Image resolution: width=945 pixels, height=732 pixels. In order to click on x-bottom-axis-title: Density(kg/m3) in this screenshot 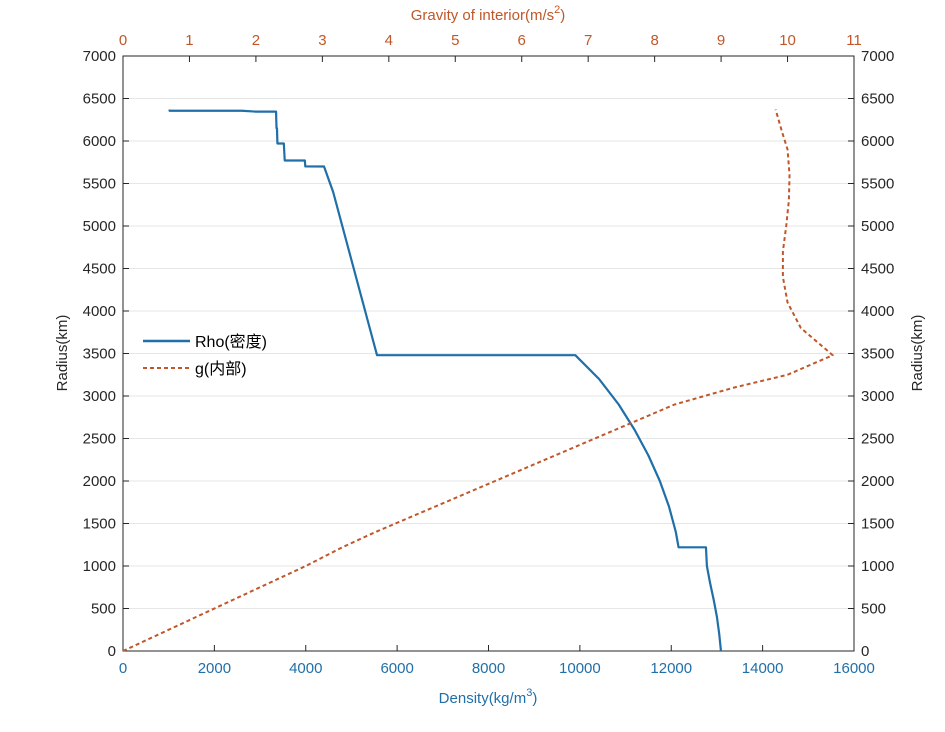, I will do `click(488, 697)`.